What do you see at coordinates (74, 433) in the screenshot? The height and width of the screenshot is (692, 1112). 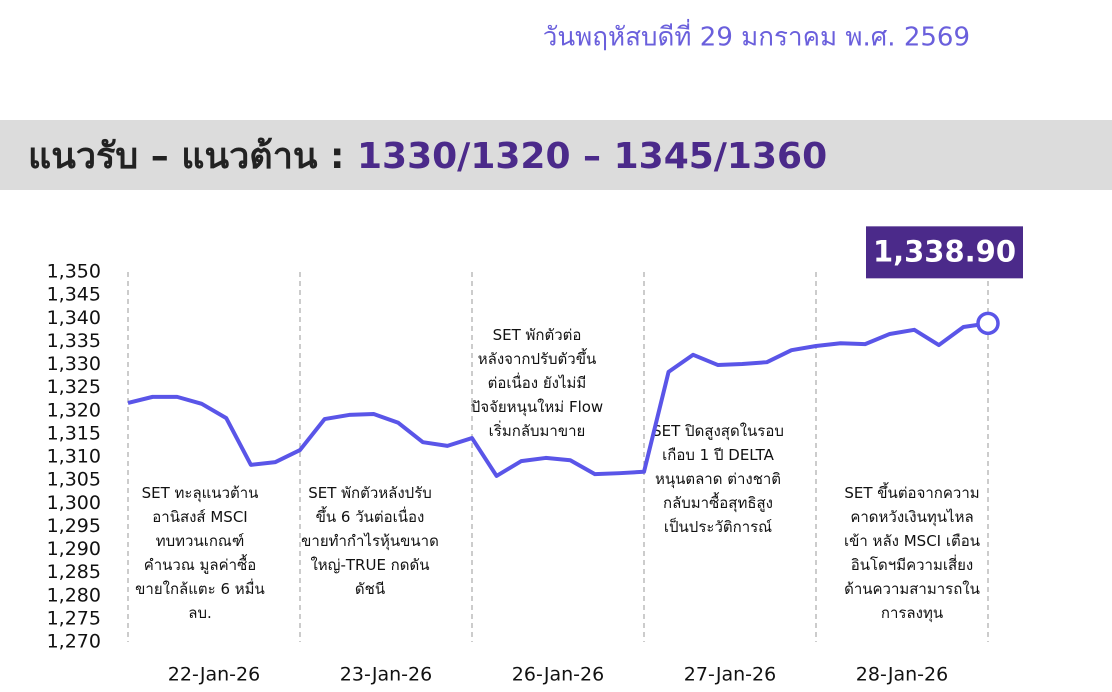 I see `y-tick-label: 1,315` at bounding box center [74, 433].